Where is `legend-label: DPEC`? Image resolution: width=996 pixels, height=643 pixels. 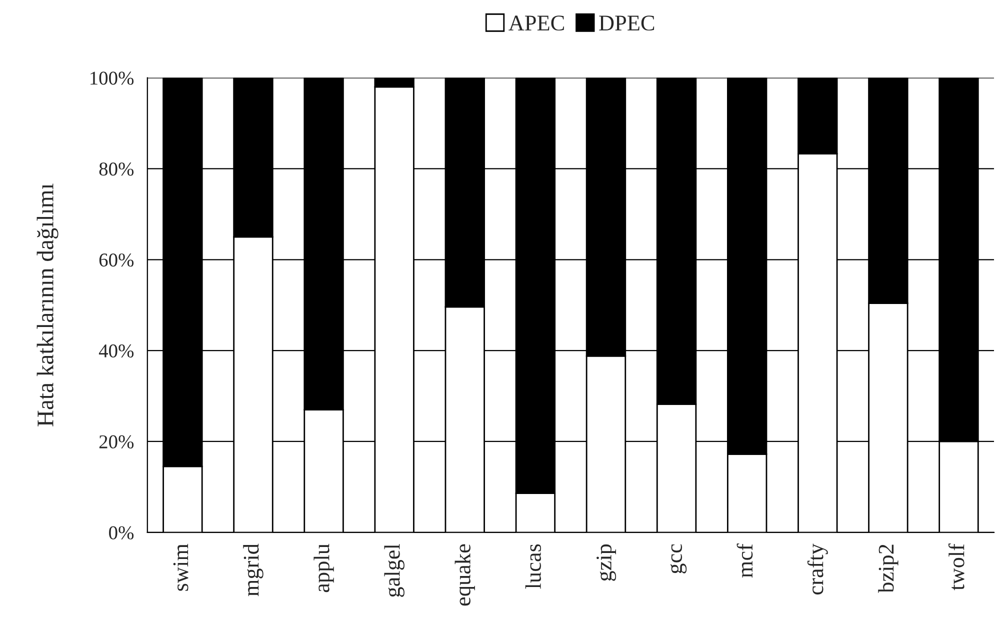 legend-label: DPEC is located at coordinates (626, 23).